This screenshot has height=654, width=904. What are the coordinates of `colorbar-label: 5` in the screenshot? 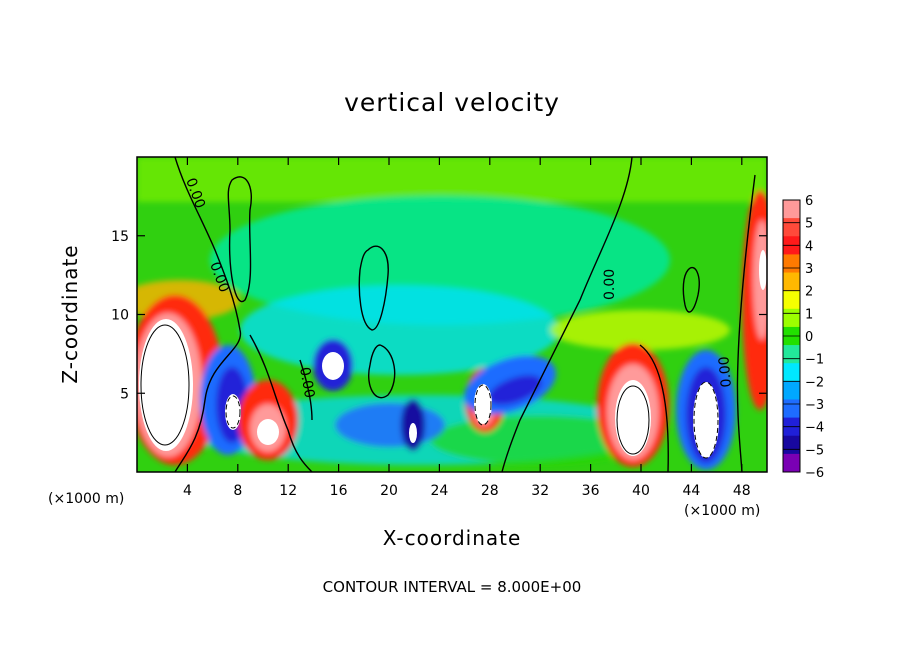 It's located at (809, 224).